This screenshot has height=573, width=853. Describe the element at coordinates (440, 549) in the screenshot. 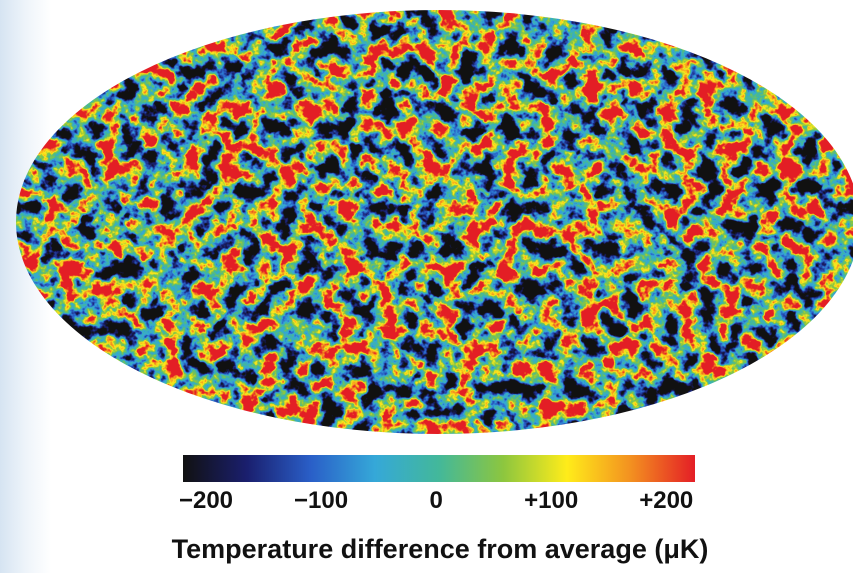

I see `colorbar-label: Temperature difference from average (μK)` at that location.